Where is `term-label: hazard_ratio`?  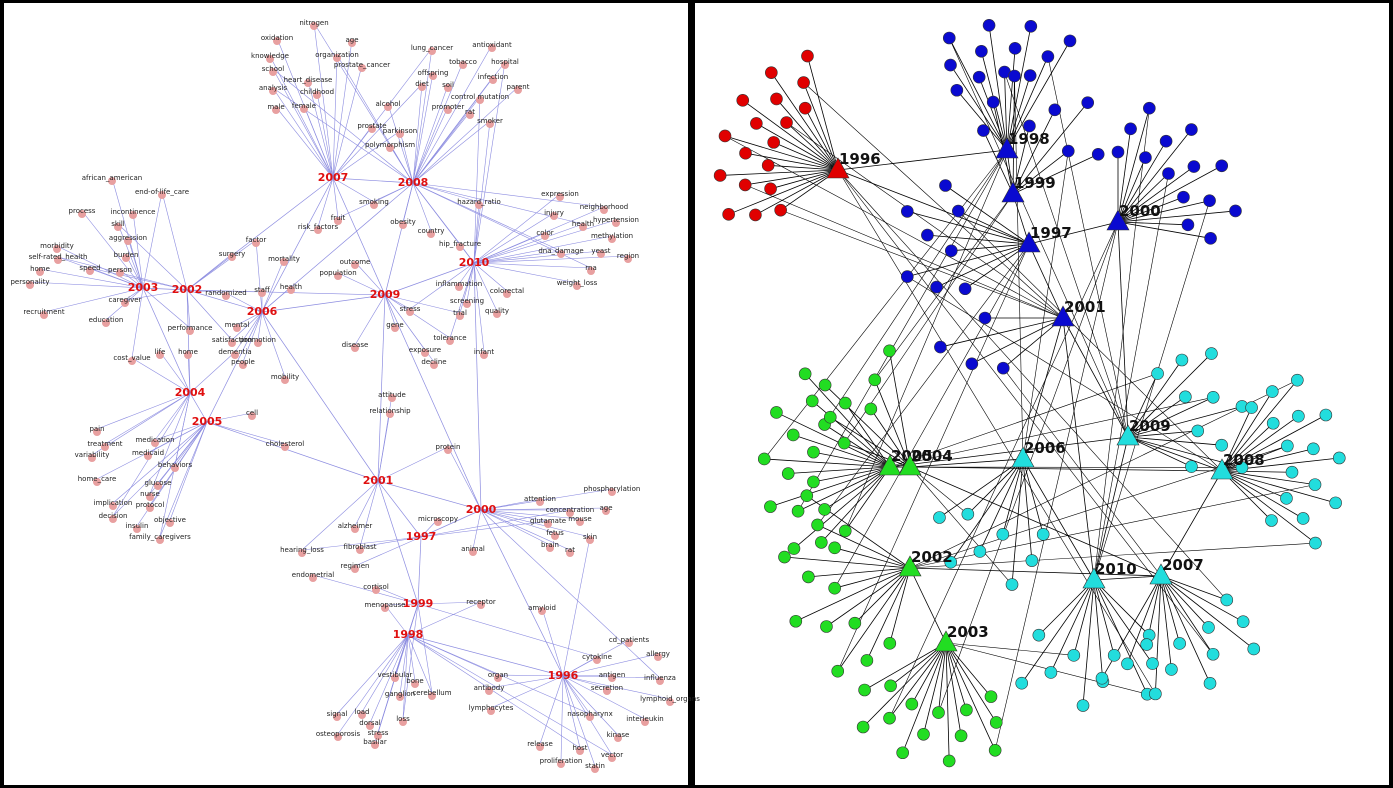 term-label: hazard_ratio is located at coordinates (479, 202).